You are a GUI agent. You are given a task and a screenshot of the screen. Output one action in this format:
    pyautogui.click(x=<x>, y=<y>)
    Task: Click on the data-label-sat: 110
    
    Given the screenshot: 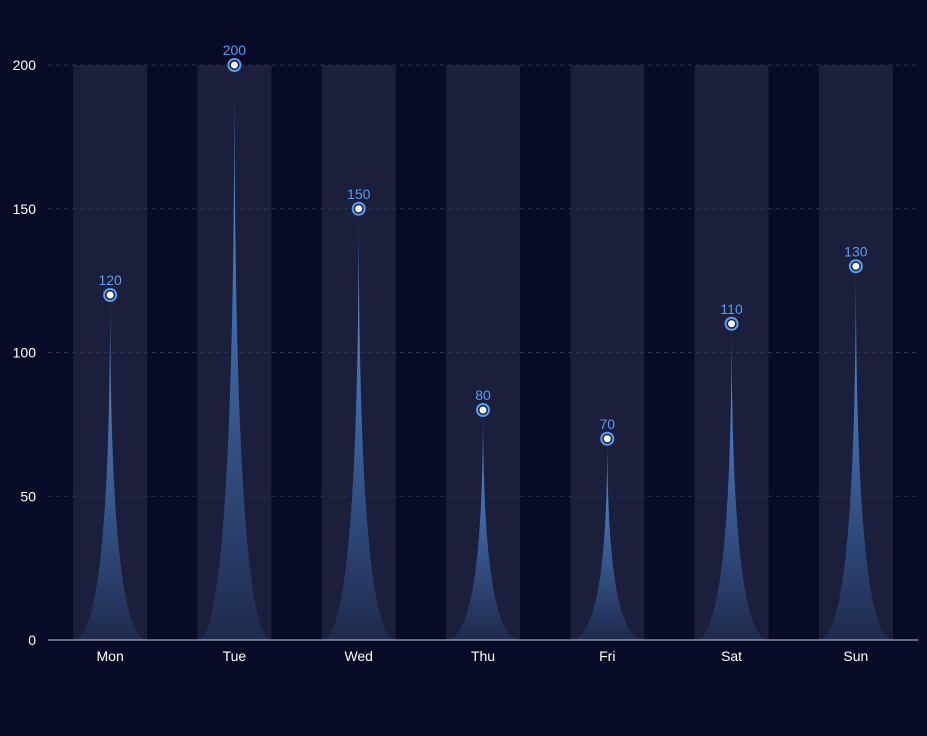 What is the action you would take?
    pyautogui.click(x=731, y=309)
    